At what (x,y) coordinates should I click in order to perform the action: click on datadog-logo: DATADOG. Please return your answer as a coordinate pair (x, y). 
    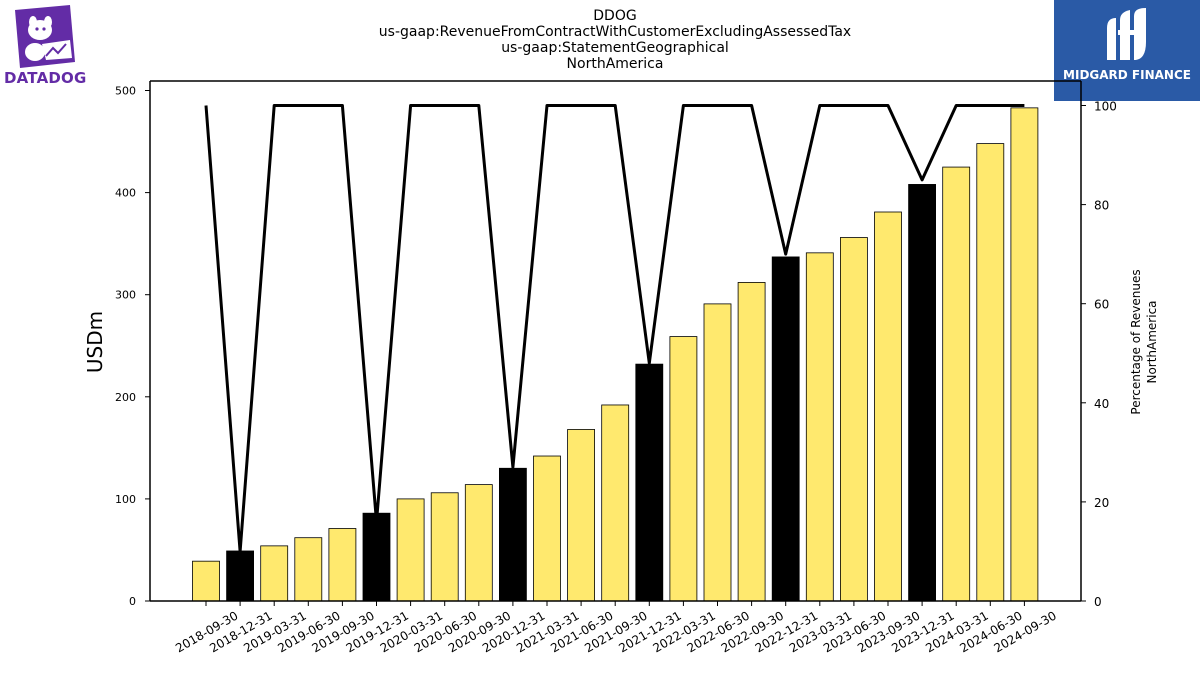
    Looking at the image, I should click on (47, 47).